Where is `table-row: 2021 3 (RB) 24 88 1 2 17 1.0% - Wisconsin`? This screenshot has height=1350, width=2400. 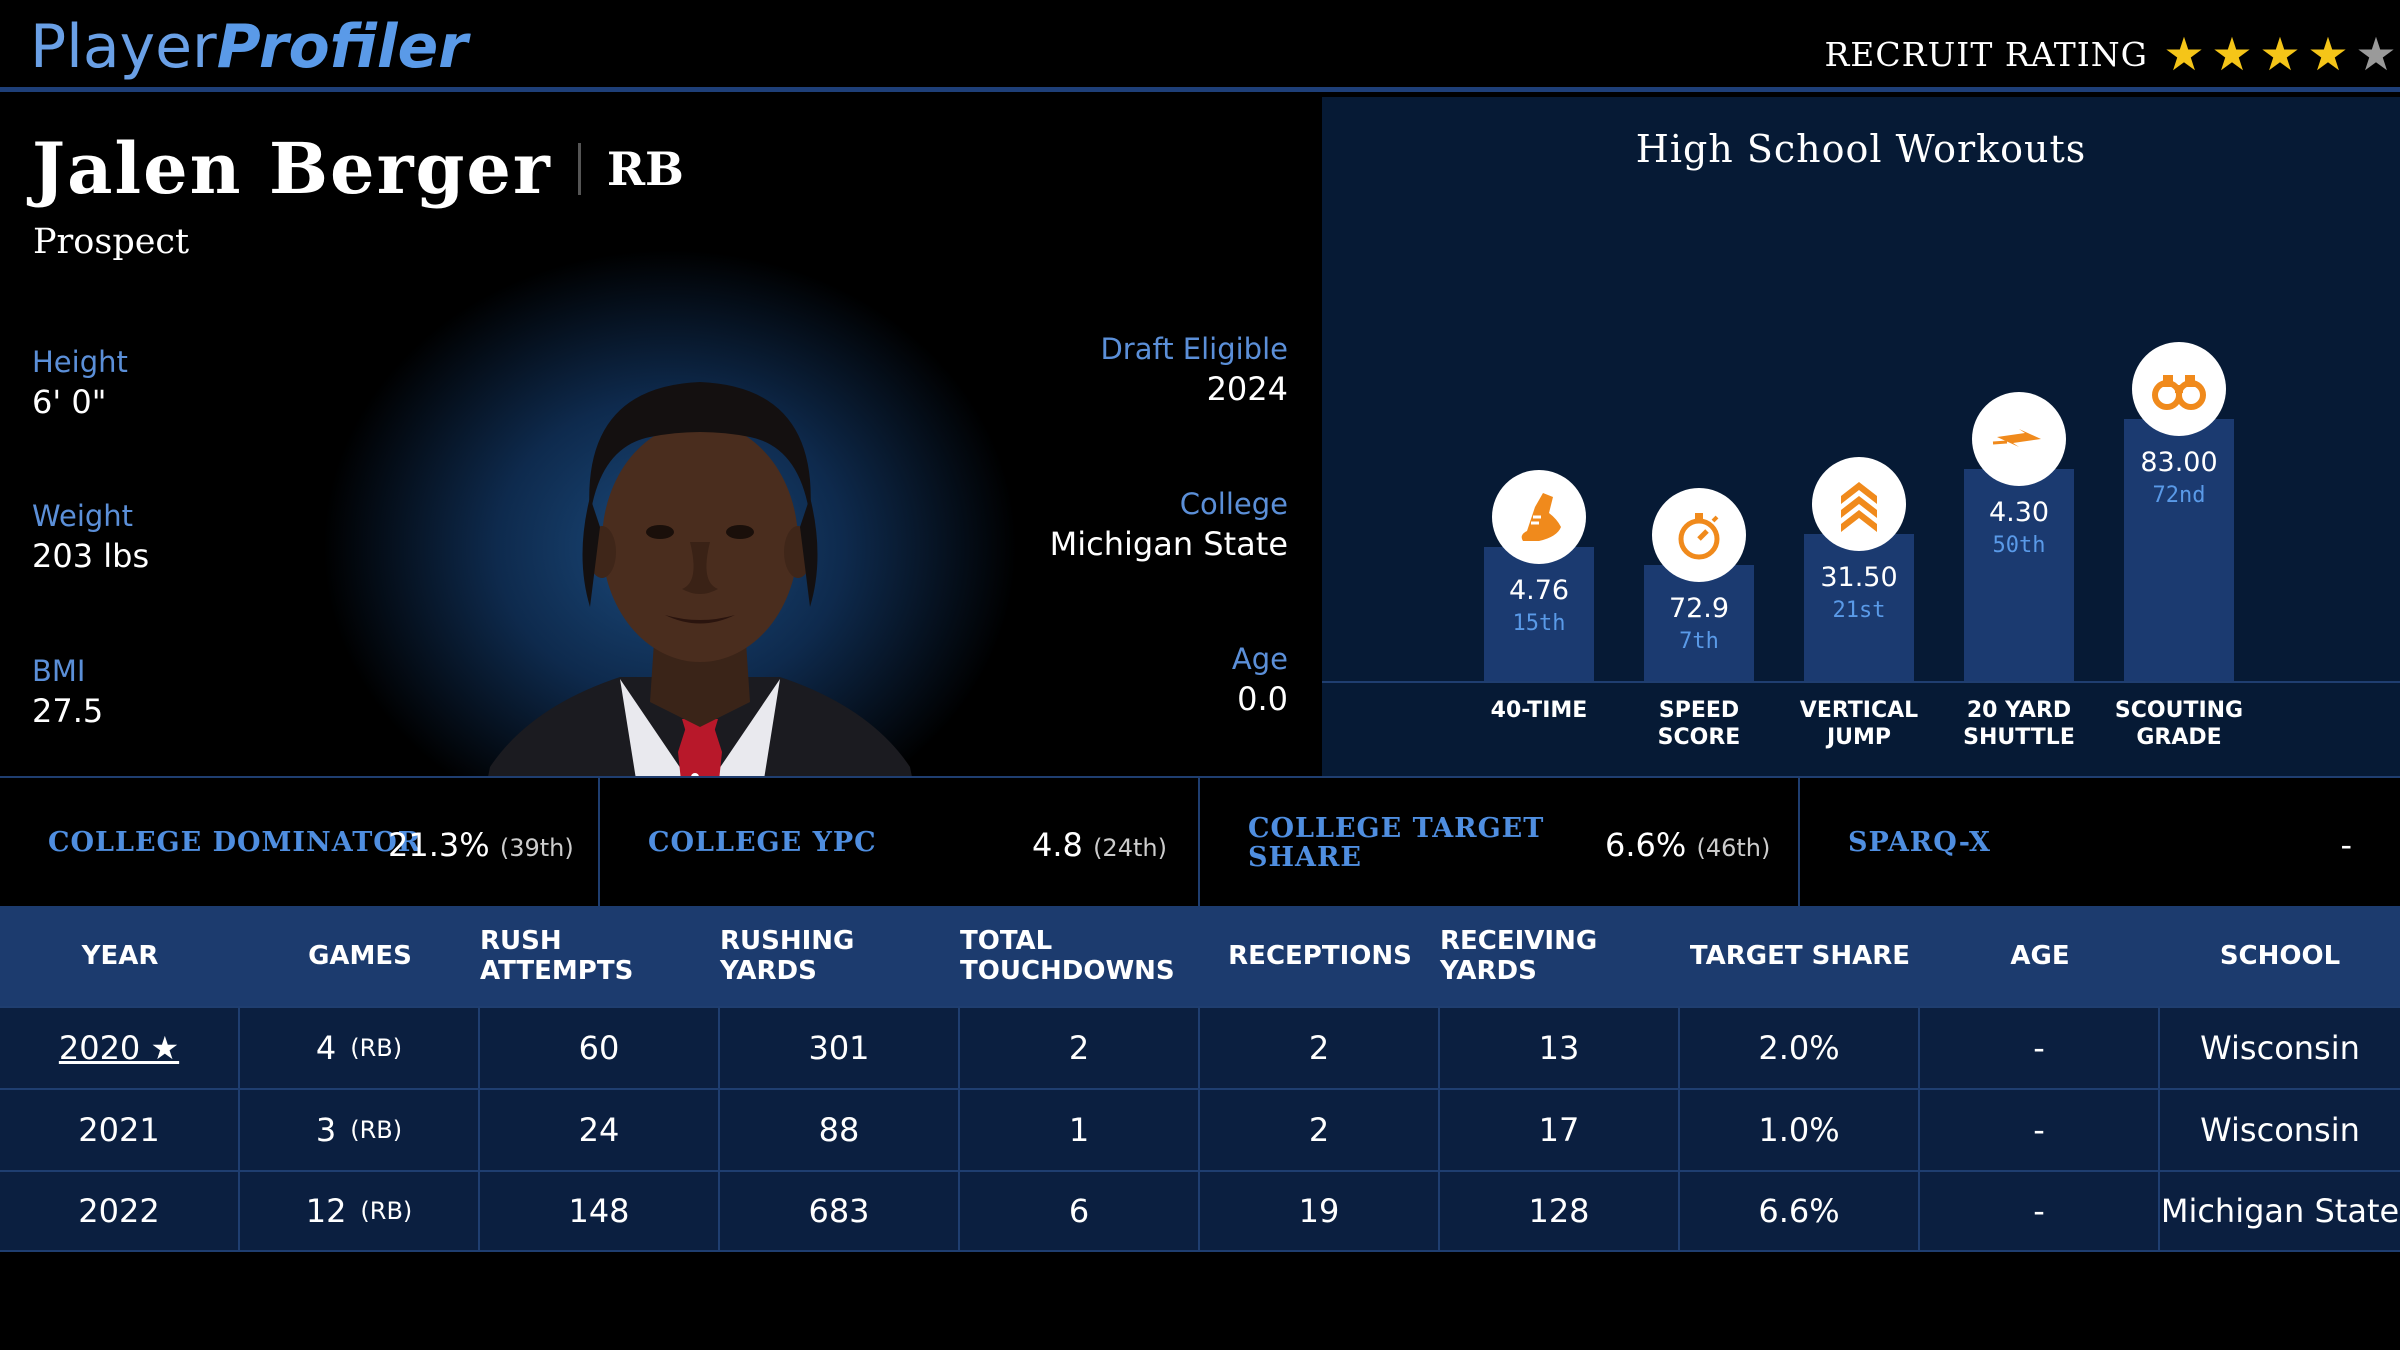 table-row: 2021 3 (RB) 24 88 1 2 17 1.0% - Wisconsin is located at coordinates (1200, 1129).